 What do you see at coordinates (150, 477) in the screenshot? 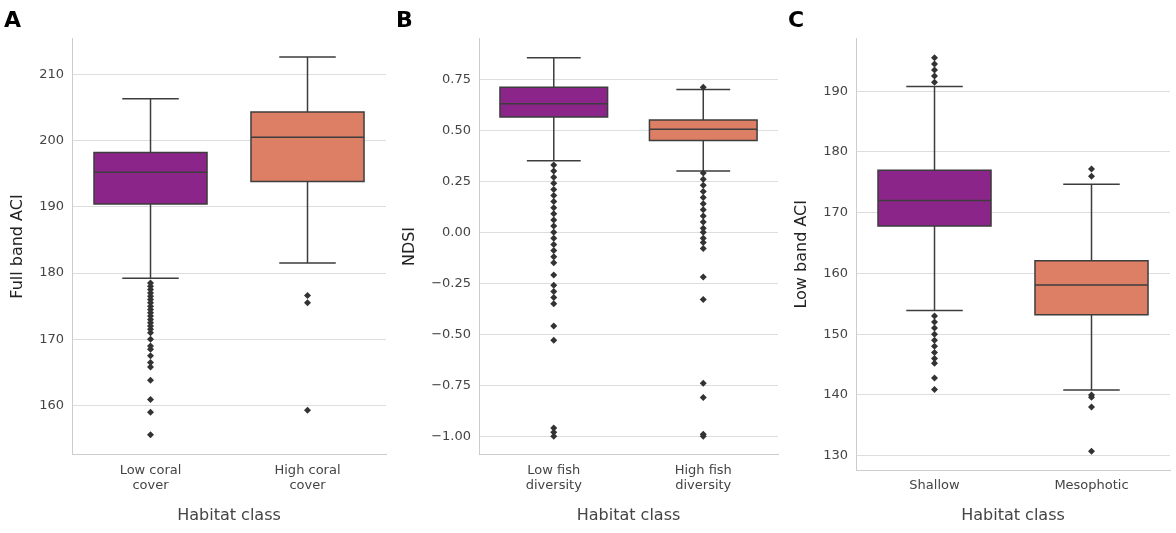
I see `x-tick-label: Low coral cover` at bounding box center [150, 477].